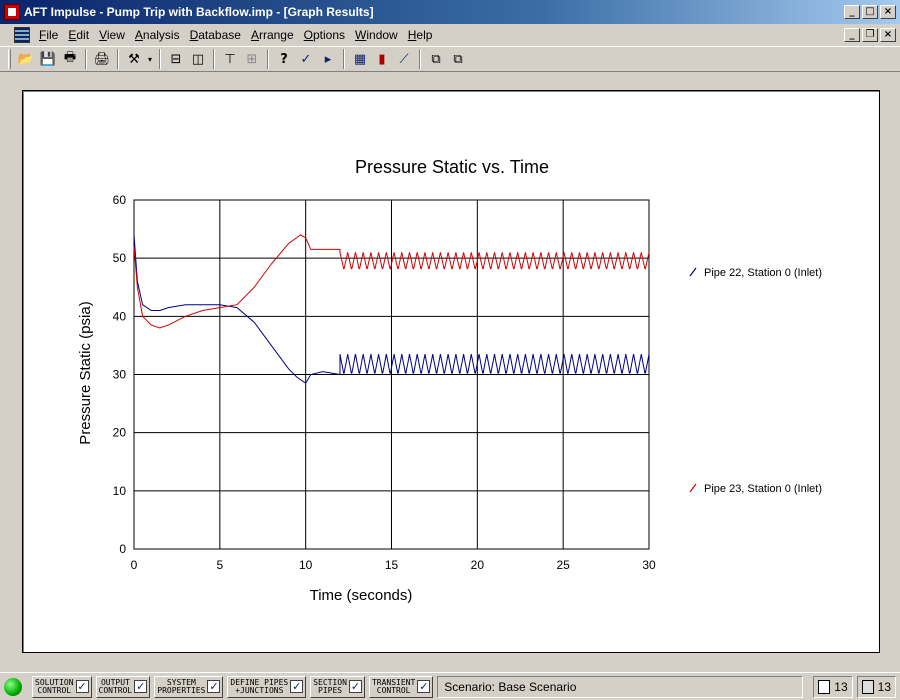  I want to click on menu-accelerator: W, so click(361, 35).